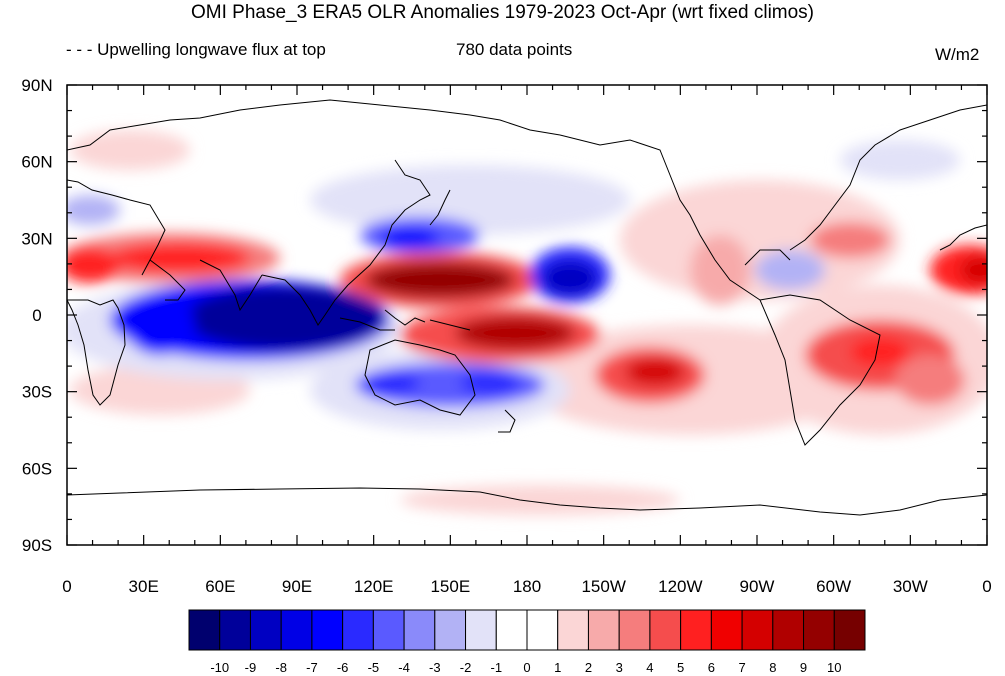  What do you see at coordinates (281, 667) in the screenshot?
I see `colorbar-label: -8` at bounding box center [281, 667].